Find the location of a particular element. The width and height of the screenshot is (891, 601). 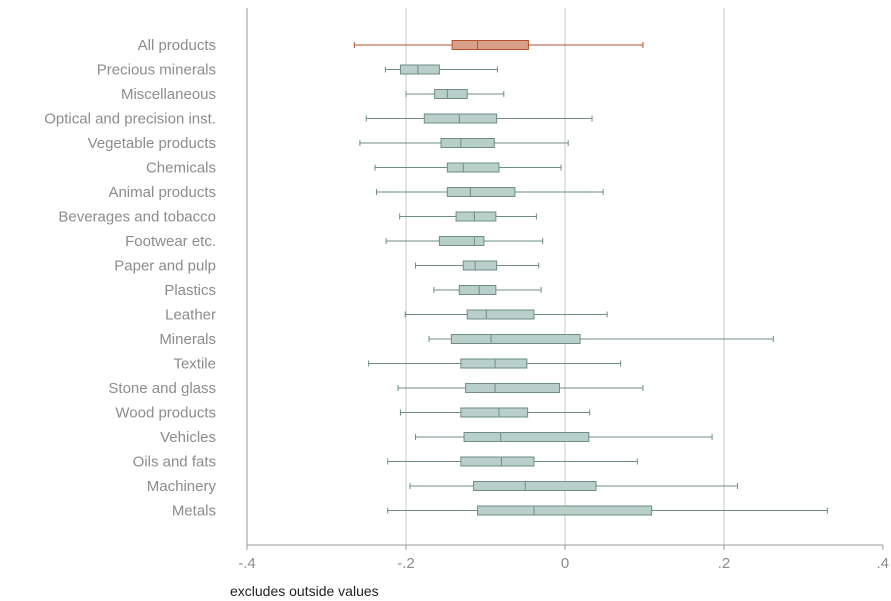

category-label: Chemicals is located at coordinates (181, 168).